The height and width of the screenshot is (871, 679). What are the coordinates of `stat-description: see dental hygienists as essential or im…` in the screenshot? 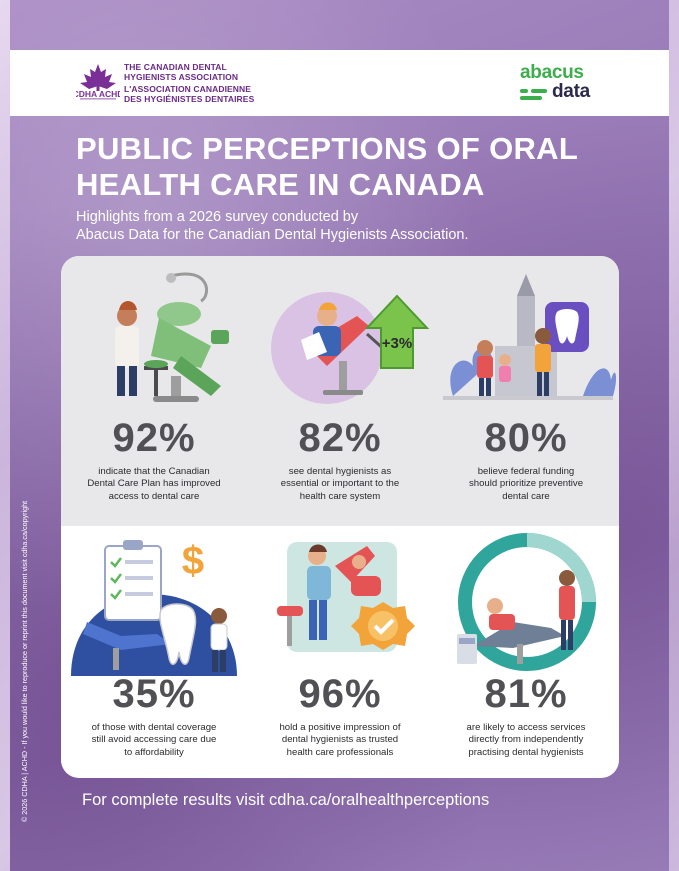 It's located at (340, 484).